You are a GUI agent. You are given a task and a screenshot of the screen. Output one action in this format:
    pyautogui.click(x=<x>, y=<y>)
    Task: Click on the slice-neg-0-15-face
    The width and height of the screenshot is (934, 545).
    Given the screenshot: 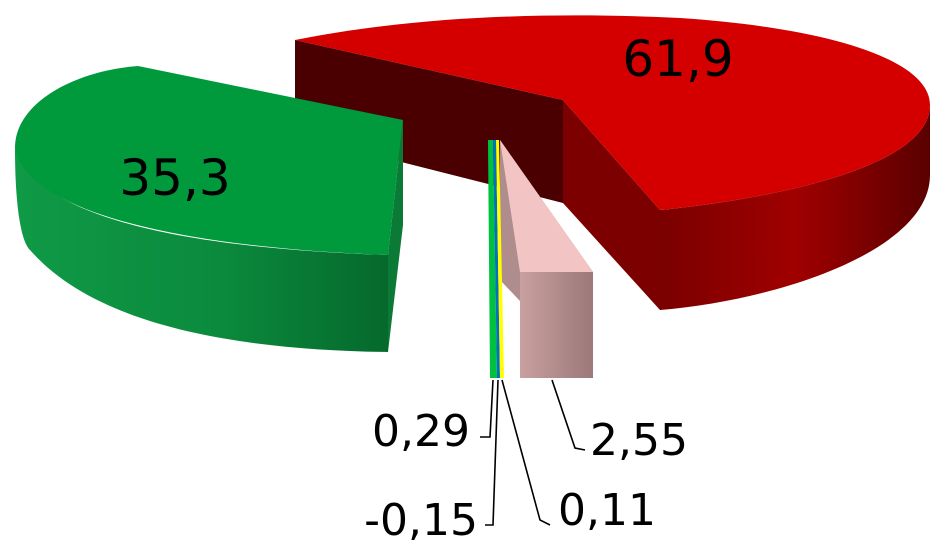 What is the action you would take?
    pyautogui.click(x=496, y=259)
    